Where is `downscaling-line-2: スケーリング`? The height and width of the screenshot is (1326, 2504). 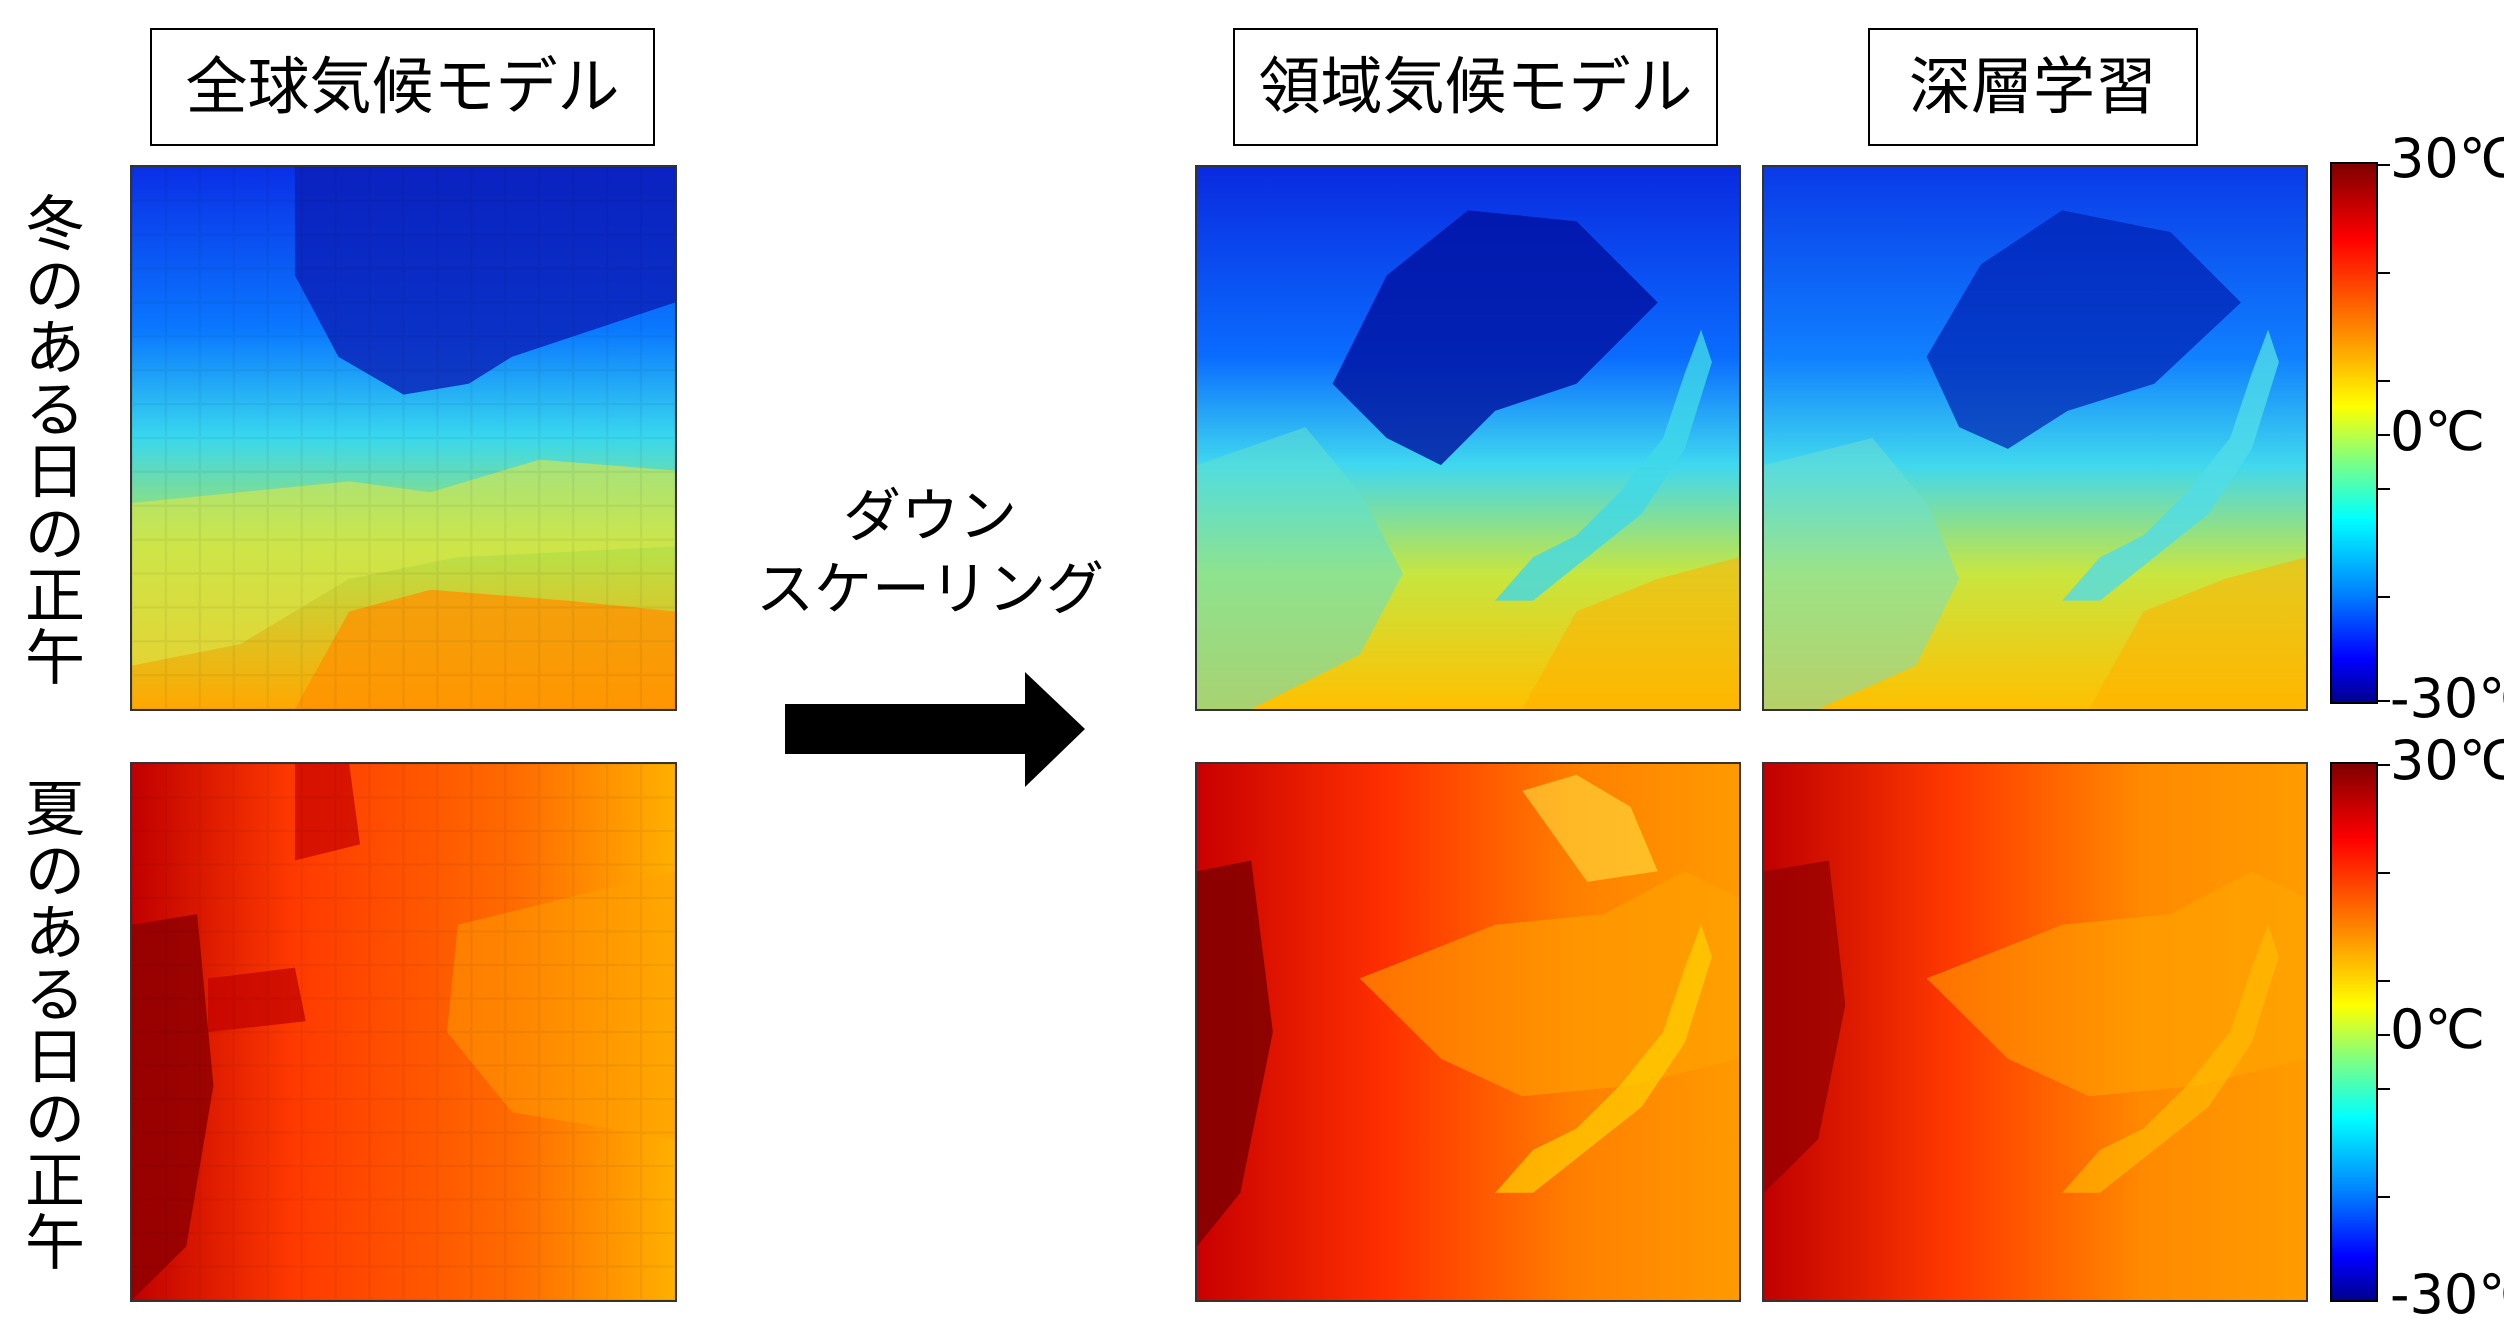
downscaling-line-2: スケーリング is located at coordinates (929, 588).